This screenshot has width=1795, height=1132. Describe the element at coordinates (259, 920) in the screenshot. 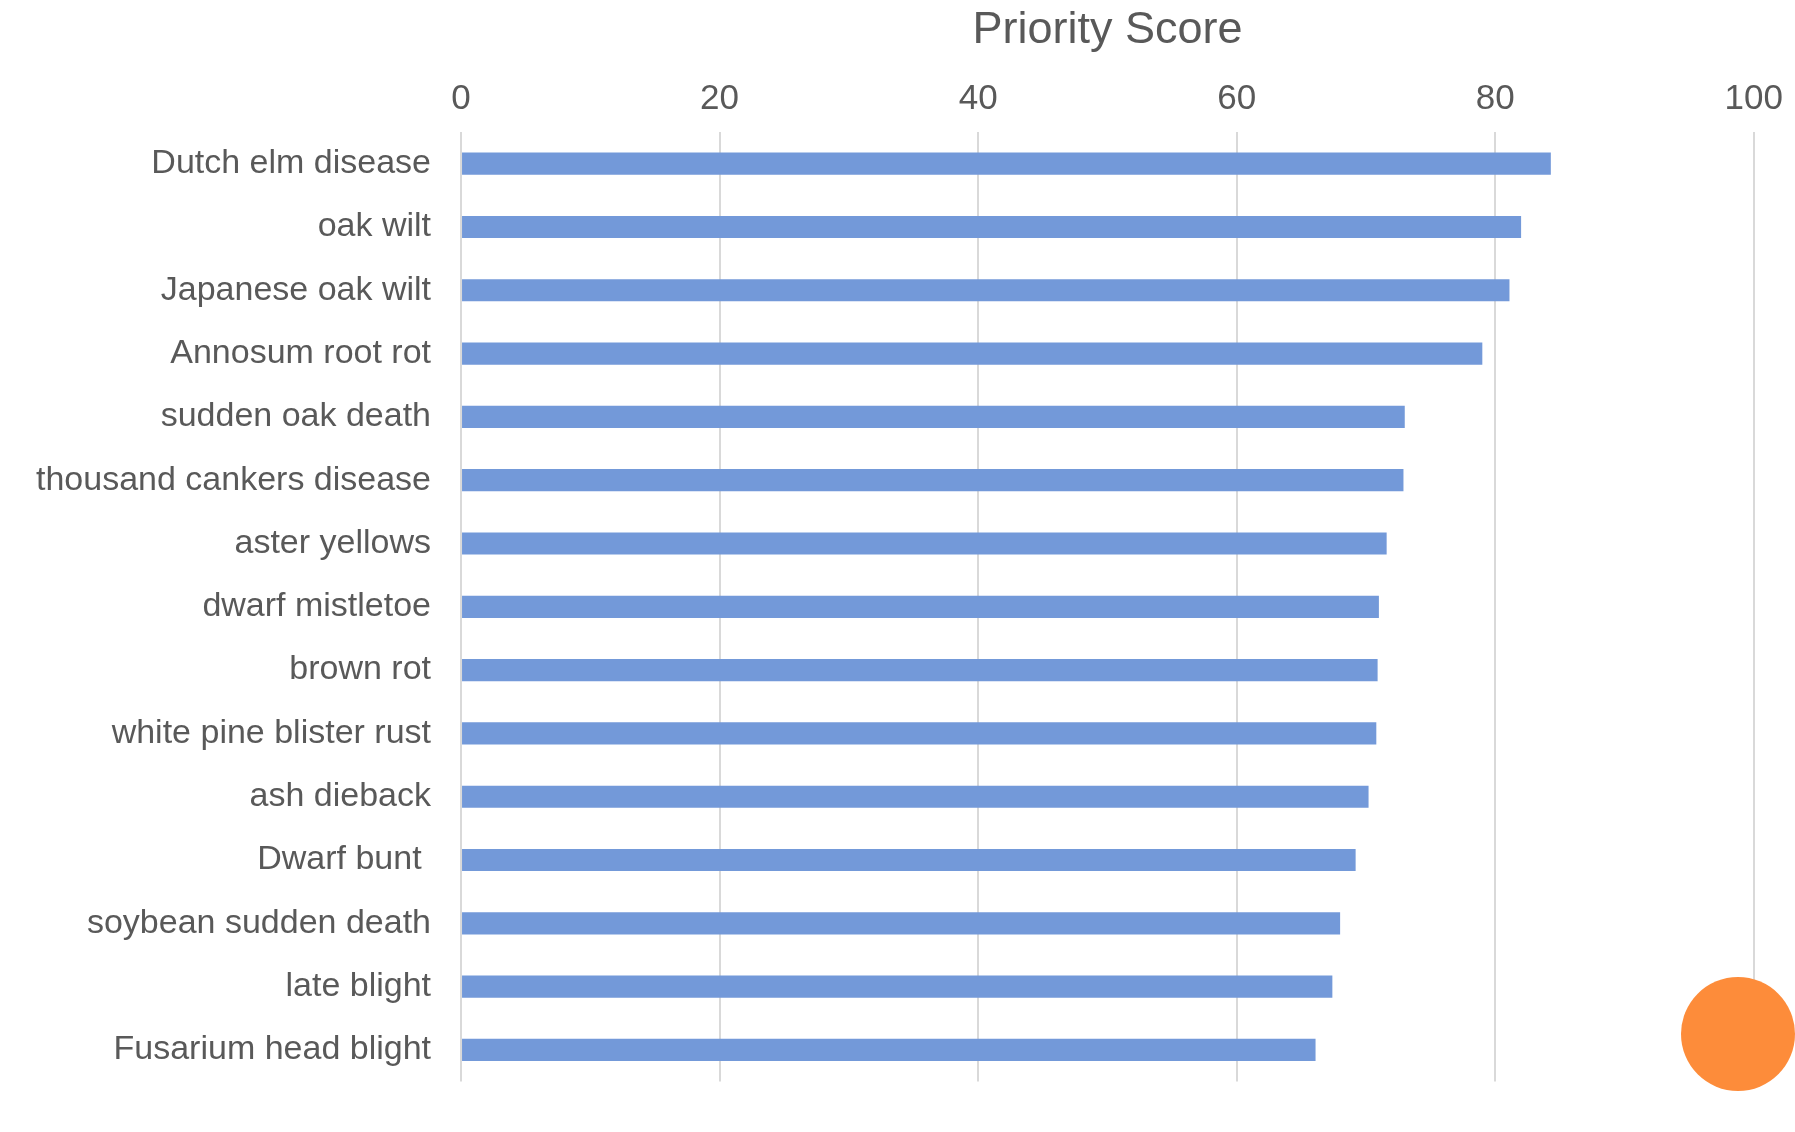

I see `y-tick-label: soybean sudden death` at that location.